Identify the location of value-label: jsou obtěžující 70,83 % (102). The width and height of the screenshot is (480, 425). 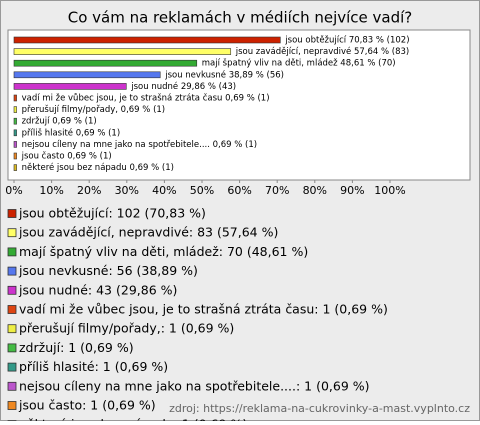
(346, 41).